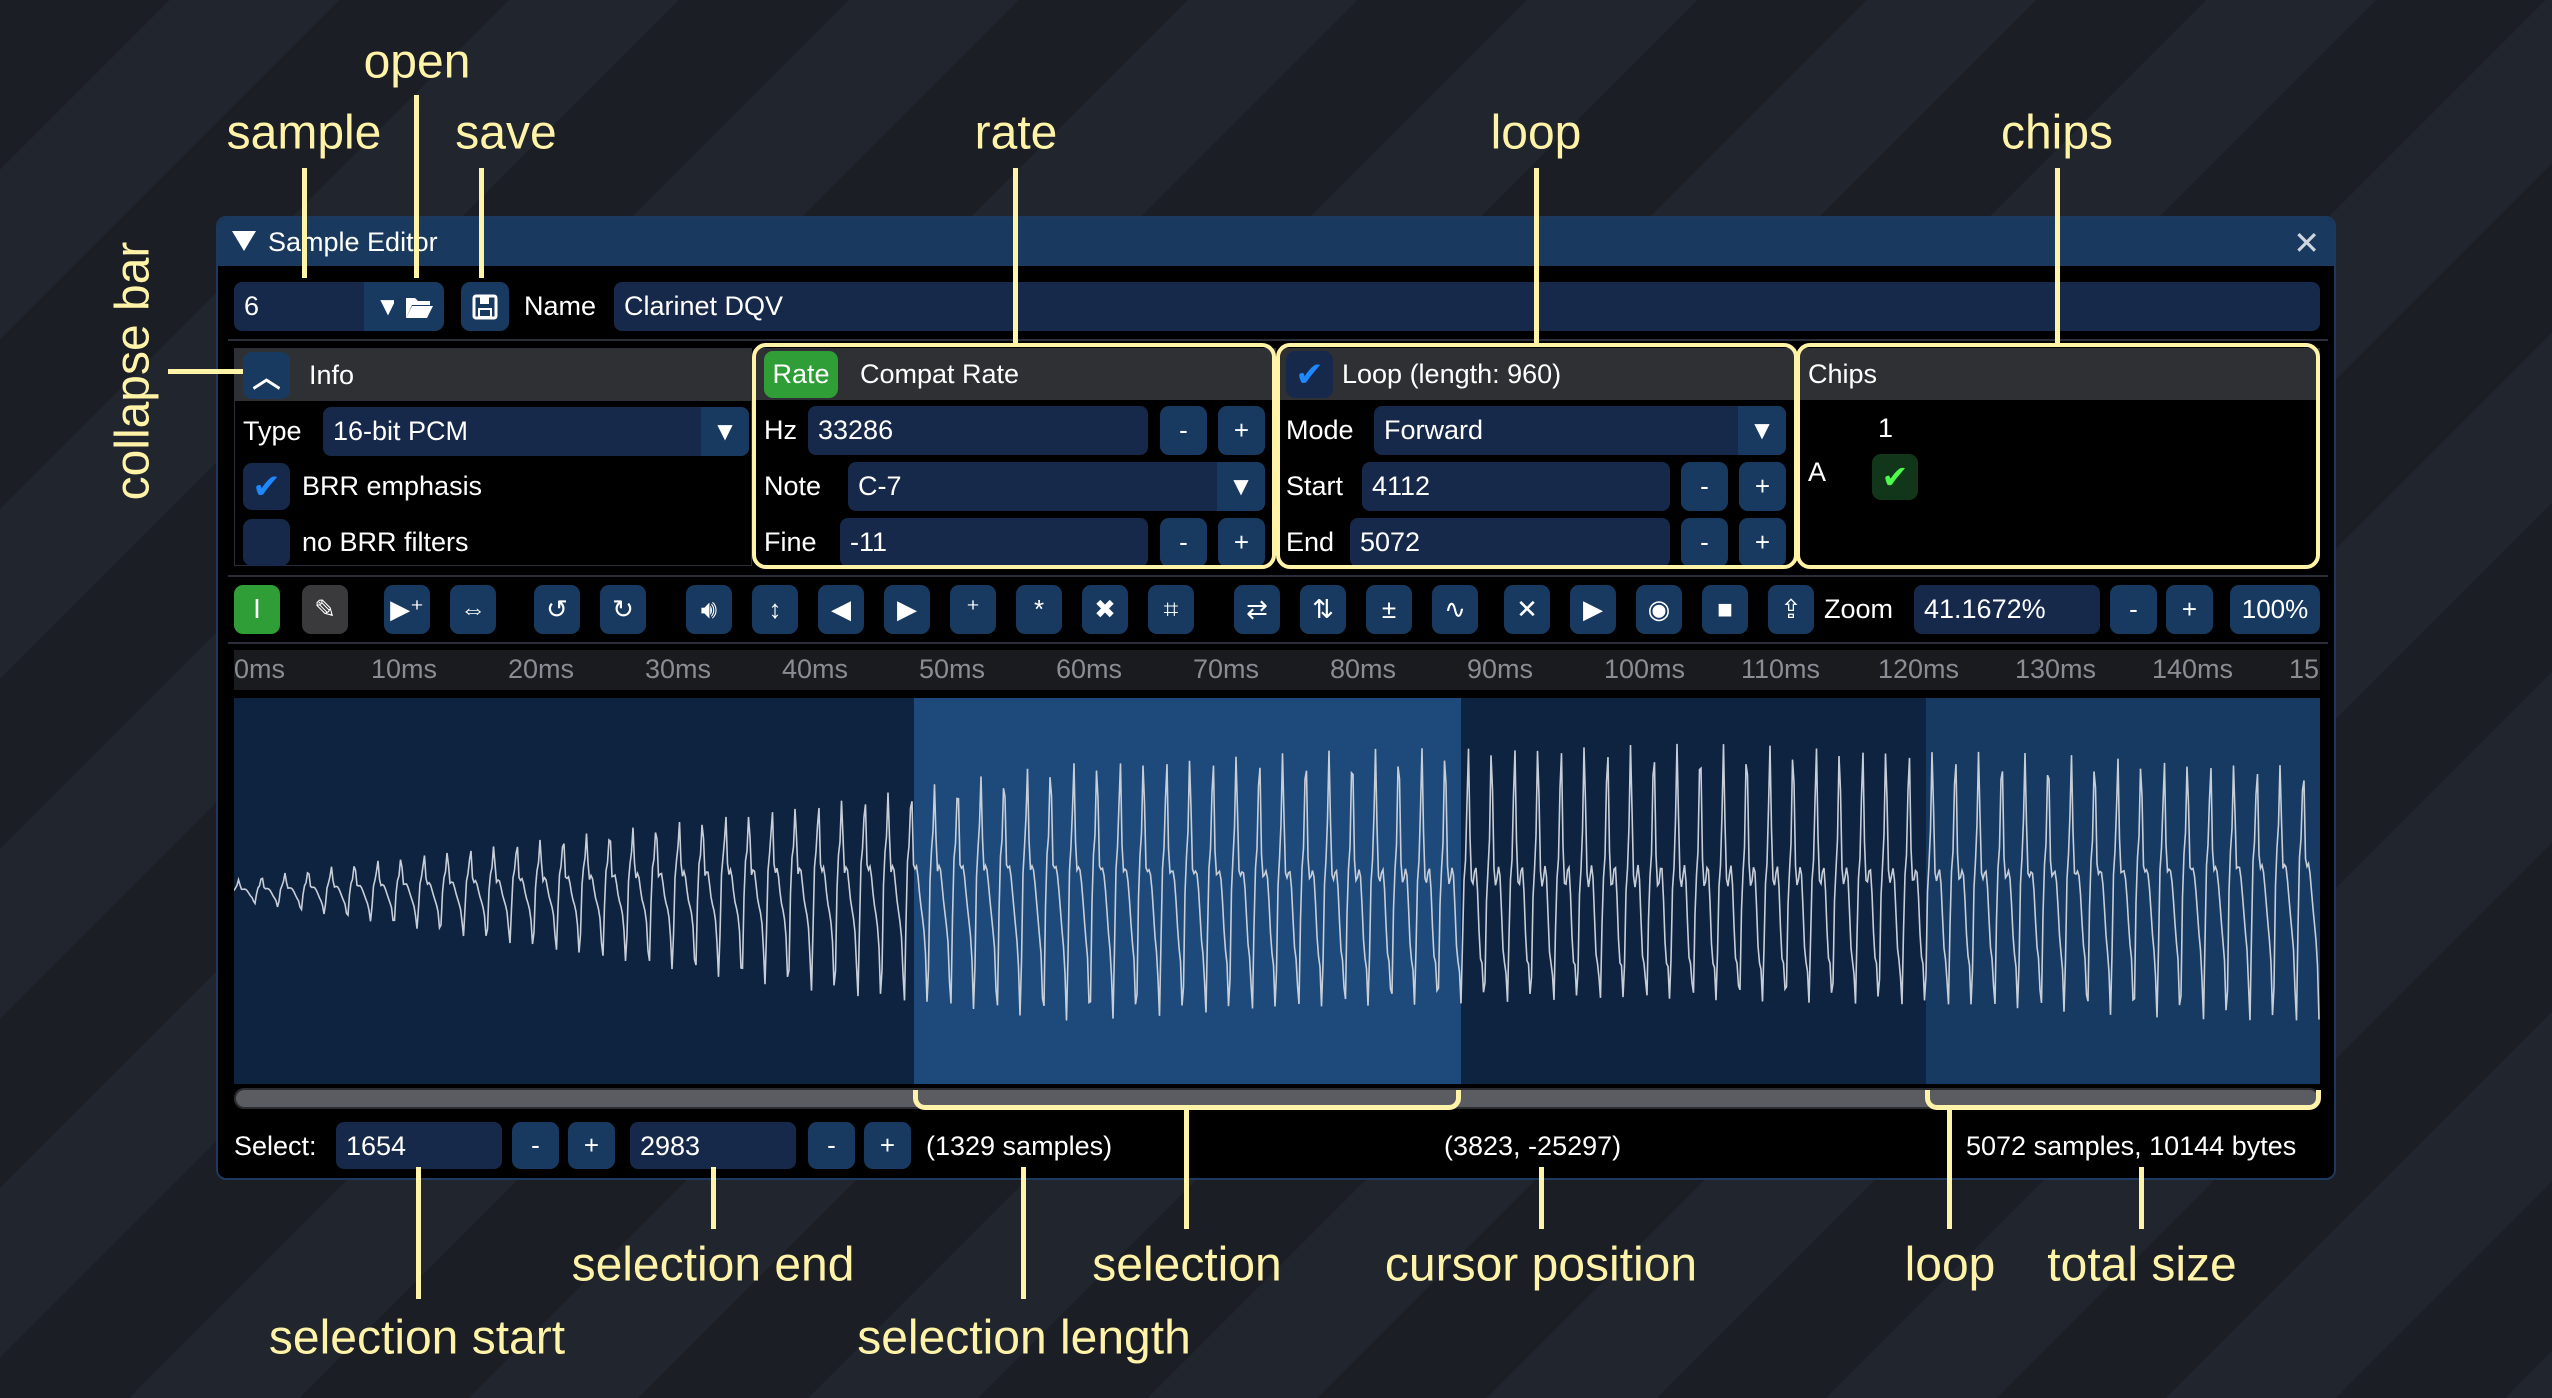  What do you see at coordinates (831, 1145) in the screenshot?
I see `sel-end-minus: -` at bounding box center [831, 1145].